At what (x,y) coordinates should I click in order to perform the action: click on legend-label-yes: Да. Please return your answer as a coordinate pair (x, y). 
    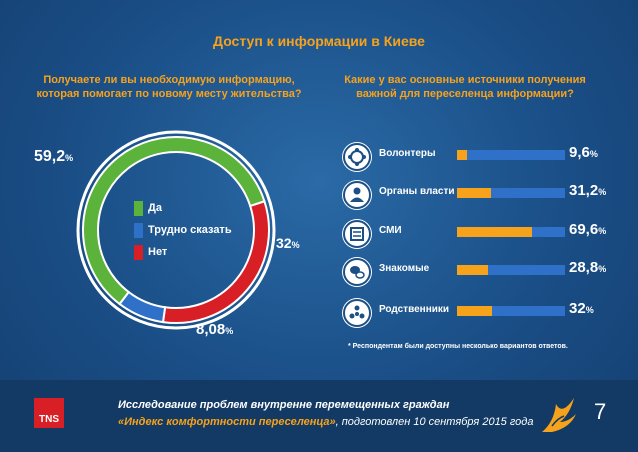
    Looking at the image, I should click on (155, 208).